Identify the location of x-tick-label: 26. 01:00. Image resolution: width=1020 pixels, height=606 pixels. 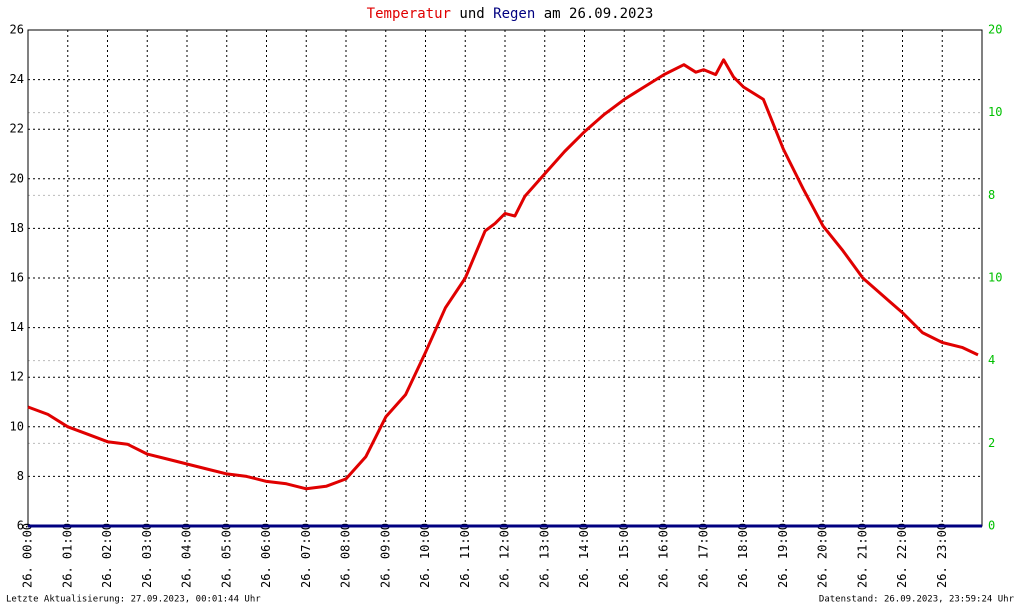
(67, 555).